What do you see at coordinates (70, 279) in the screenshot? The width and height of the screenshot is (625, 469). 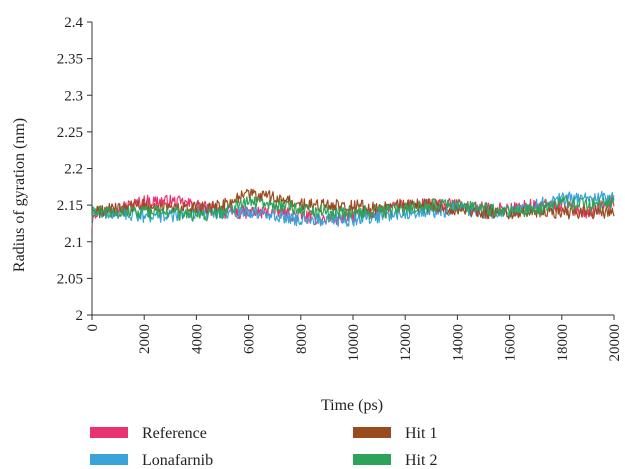 I see `y-tick-label: 2.05` at bounding box center [70, 279].